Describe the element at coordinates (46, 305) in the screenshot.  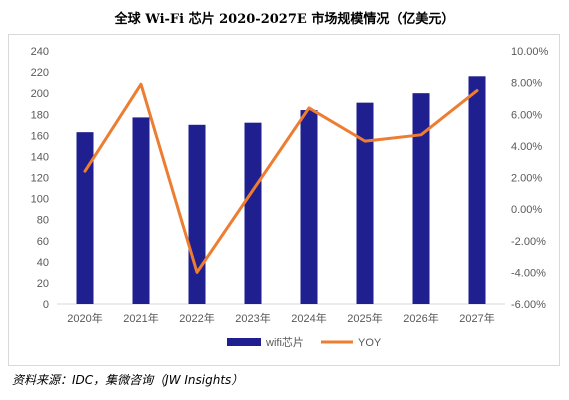
I see `y-left-tick-label: 0` at that location.